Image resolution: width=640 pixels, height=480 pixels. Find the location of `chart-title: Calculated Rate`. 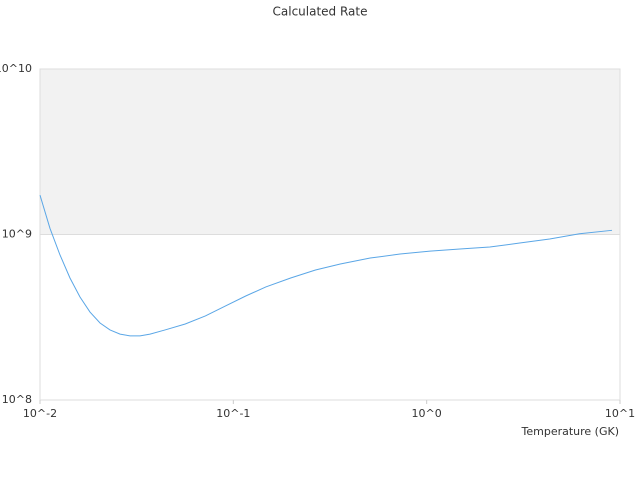

chart-title: Calculated Rate is located at coordinates (320, 12).